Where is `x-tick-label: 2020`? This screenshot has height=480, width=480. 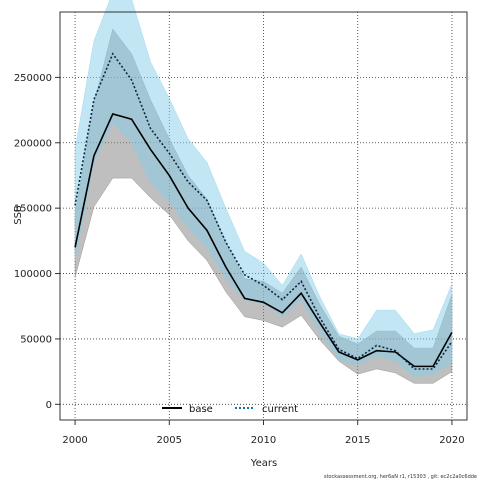
x-tick-label: 2020 is located at coordinates (451, 440).